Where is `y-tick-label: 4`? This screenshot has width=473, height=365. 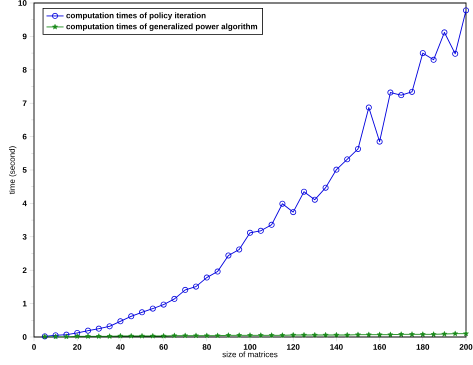 y-tick-label: 4 is located at coordinates (24, 203).